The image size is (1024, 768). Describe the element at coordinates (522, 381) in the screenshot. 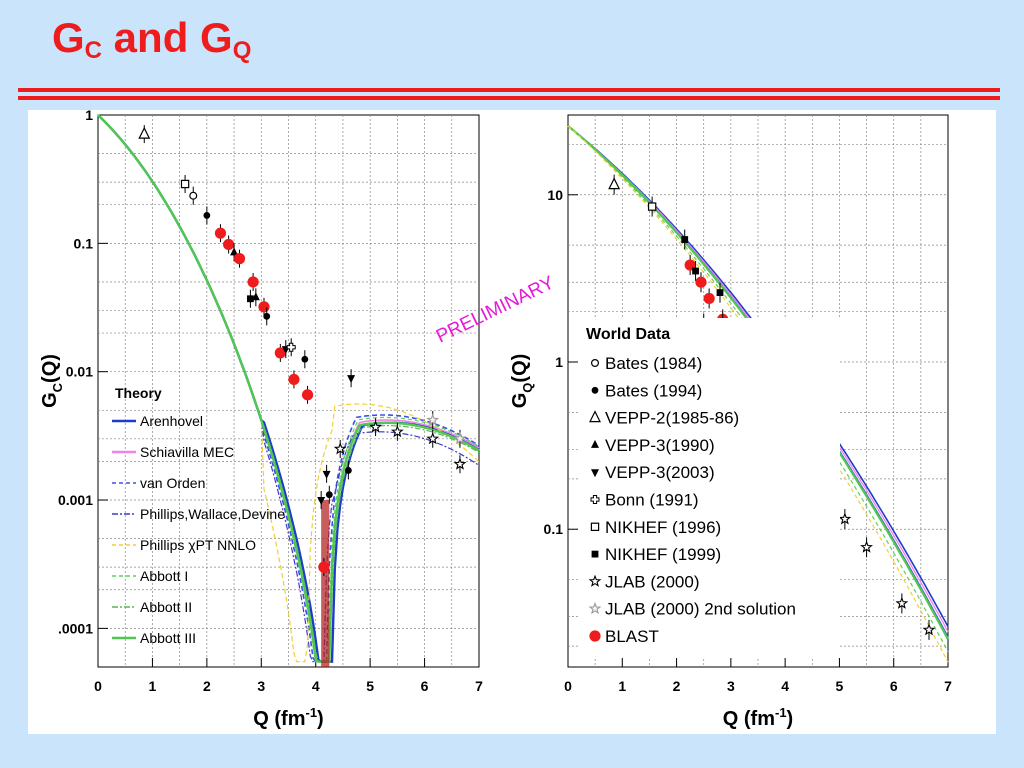

I see `y-axis-label: GQ(Q)` at that location.